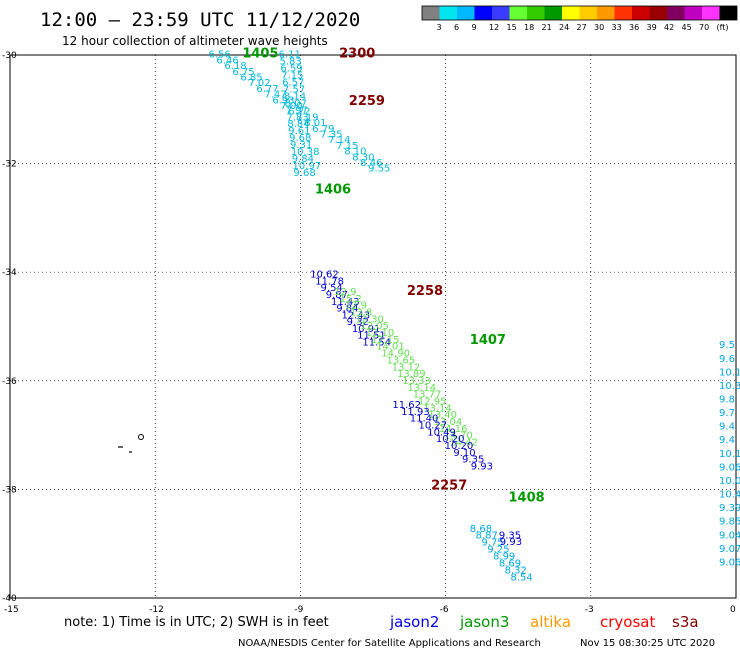 The image size is (740, 650). I want to click on wave-height-value: 11.93, so click(415, 412).